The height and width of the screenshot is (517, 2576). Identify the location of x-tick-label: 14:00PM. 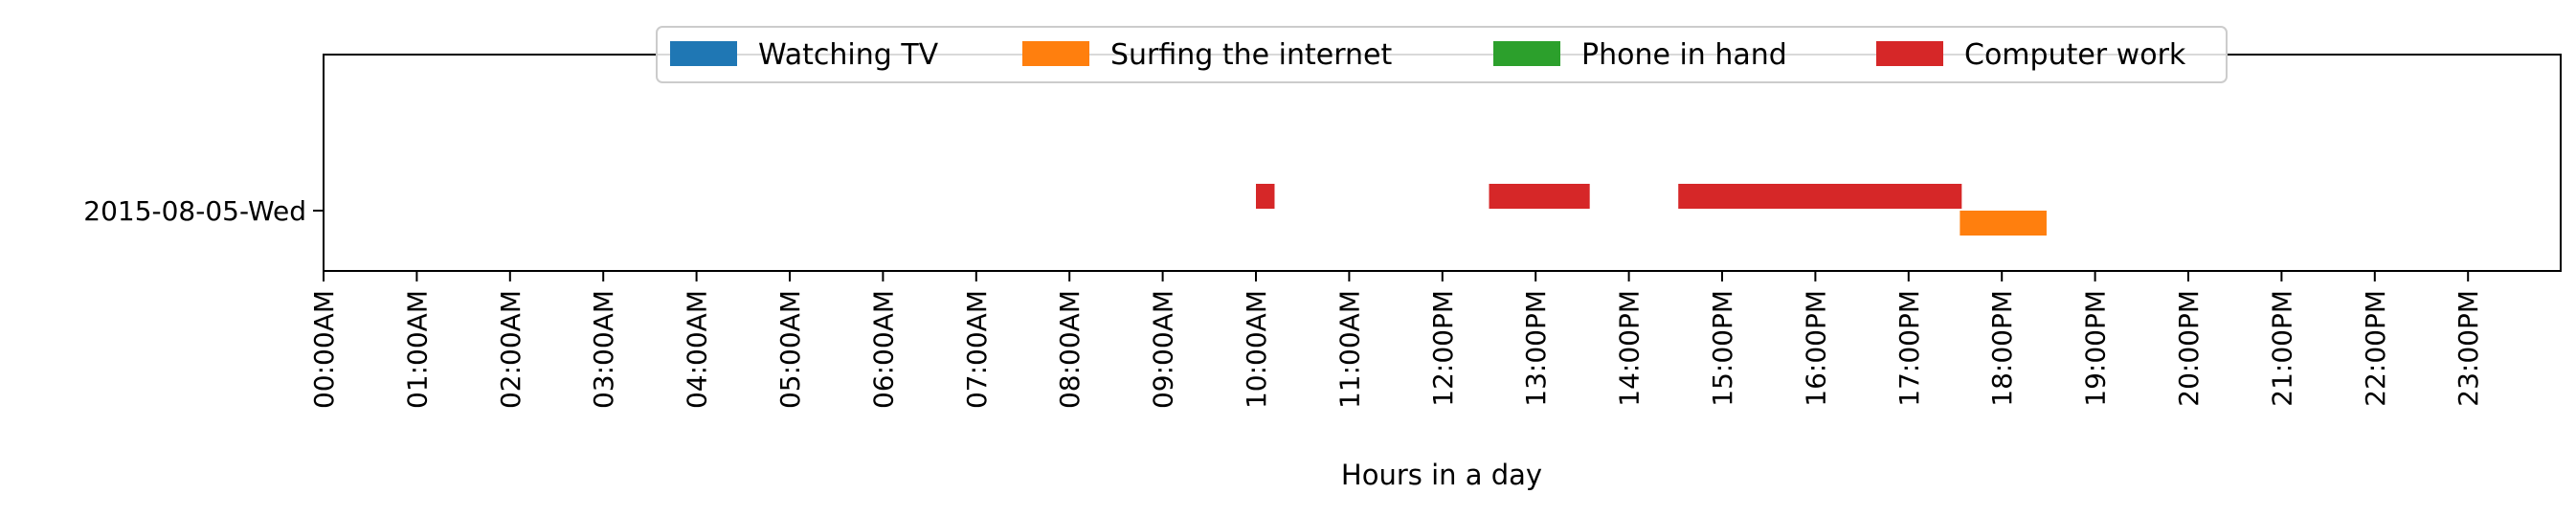
(1630, 348).